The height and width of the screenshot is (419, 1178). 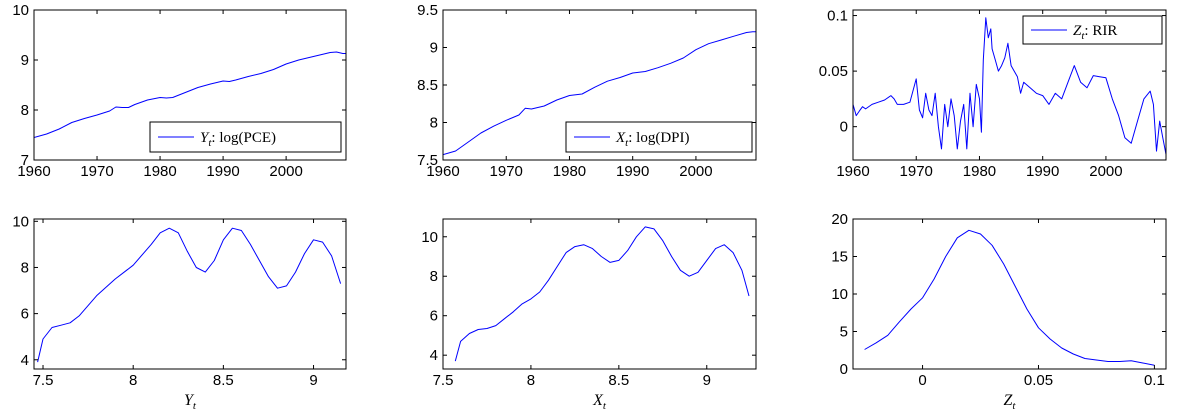 I want to click on legend: Zt: RIR, so click(x=1092, y=30).